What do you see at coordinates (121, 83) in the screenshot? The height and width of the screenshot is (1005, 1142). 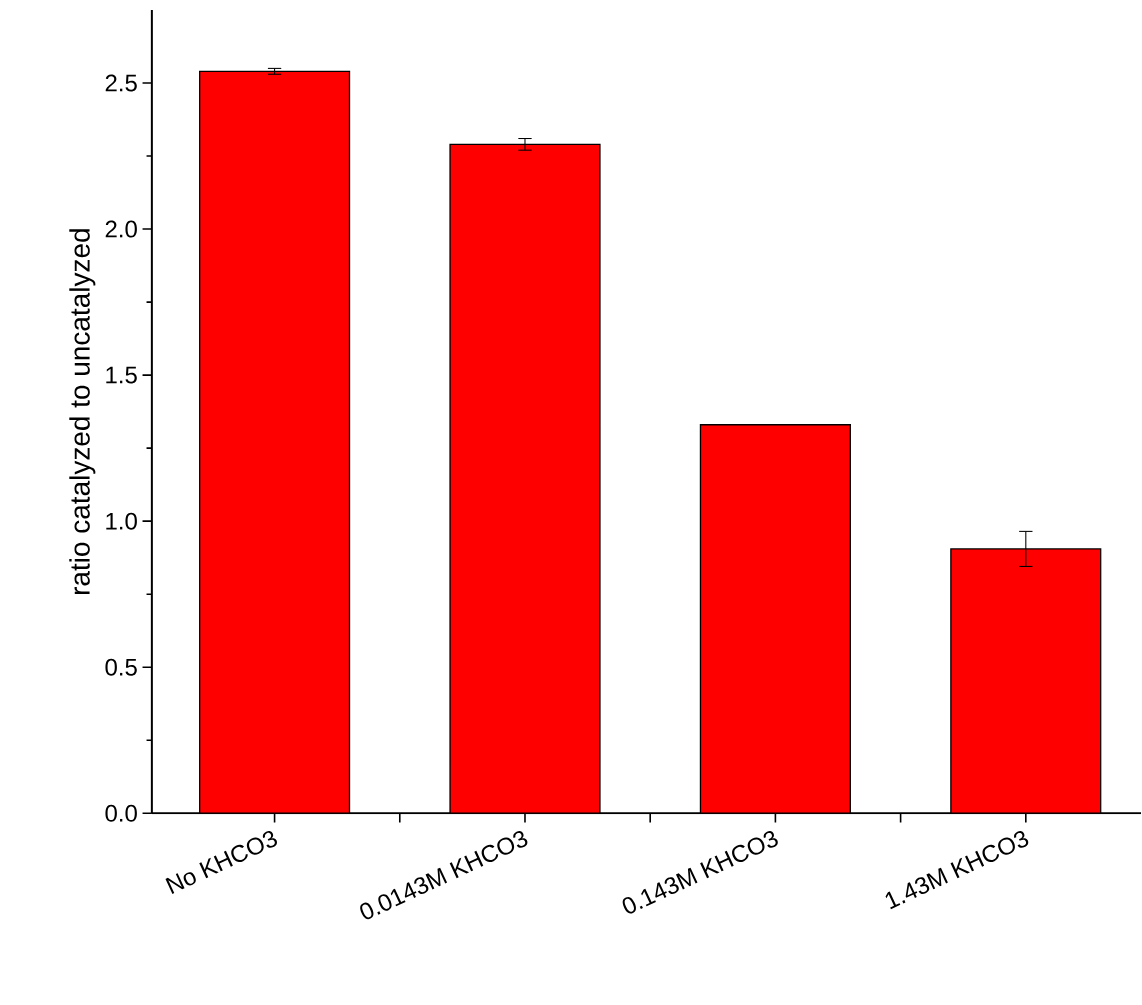 I see `y-tick-label: 2.5` at bounding box center [121, 83].